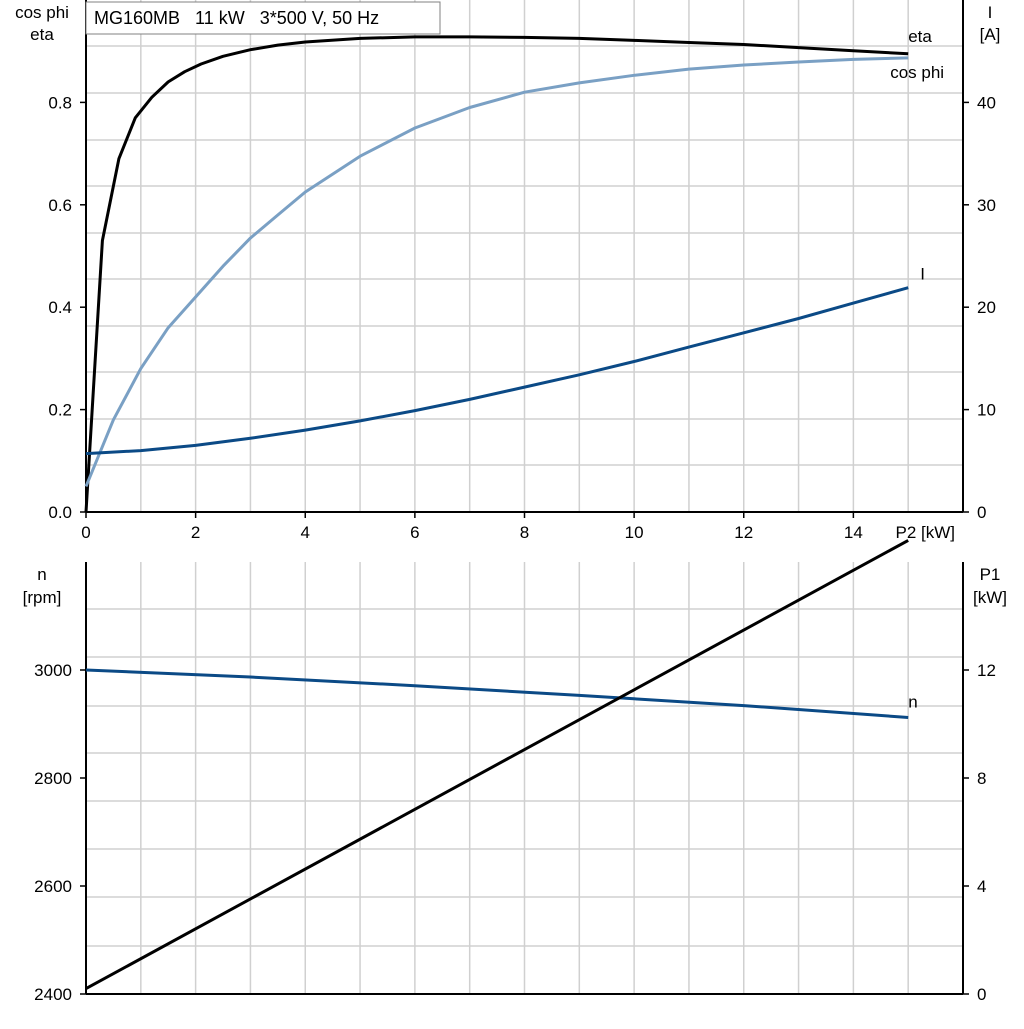  What do you see at coordinates (986, 102) in the screenshot?
I see `right-axis-tick-label: 40` at bounding box center [986, 102].